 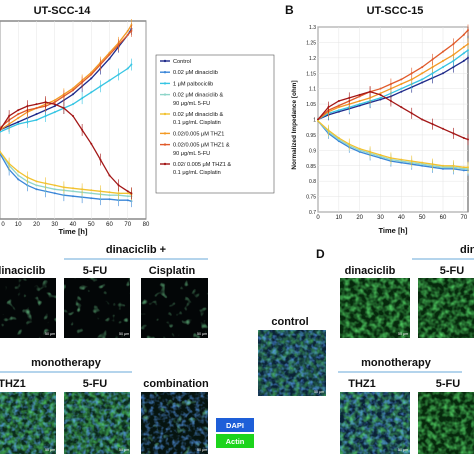 I want to click on stain-legend: DAPI Actin, so click(x=235, y=433).